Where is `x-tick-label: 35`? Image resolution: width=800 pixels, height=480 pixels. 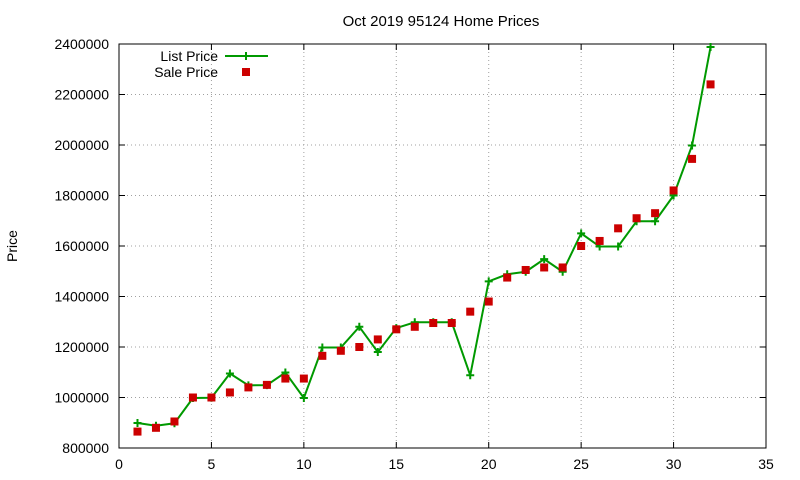
x-tick-label: 35 is located at coordinates (766, 464).